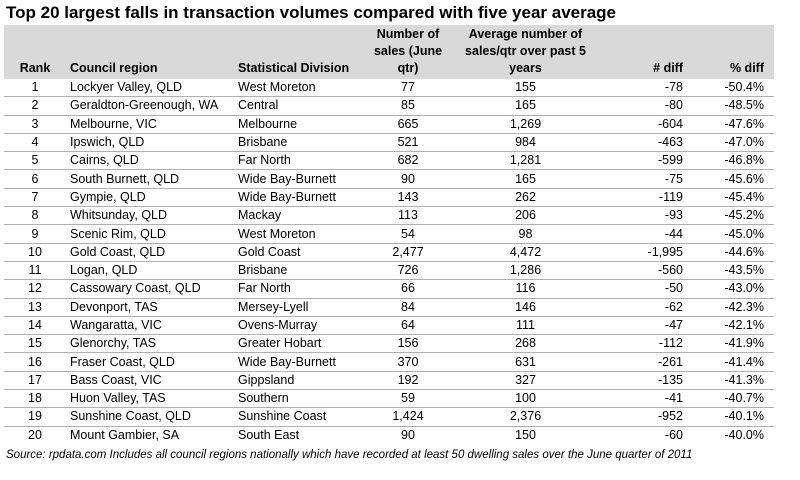 The image size is (800, 480). I want to click on diff-cell: -62, so click(643, 307).